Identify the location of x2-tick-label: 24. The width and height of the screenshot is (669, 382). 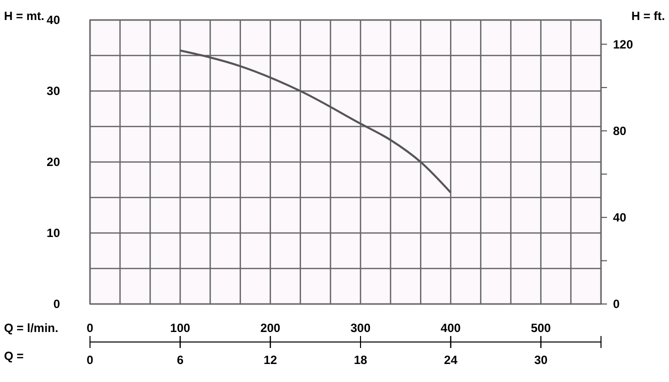
(451, 360).